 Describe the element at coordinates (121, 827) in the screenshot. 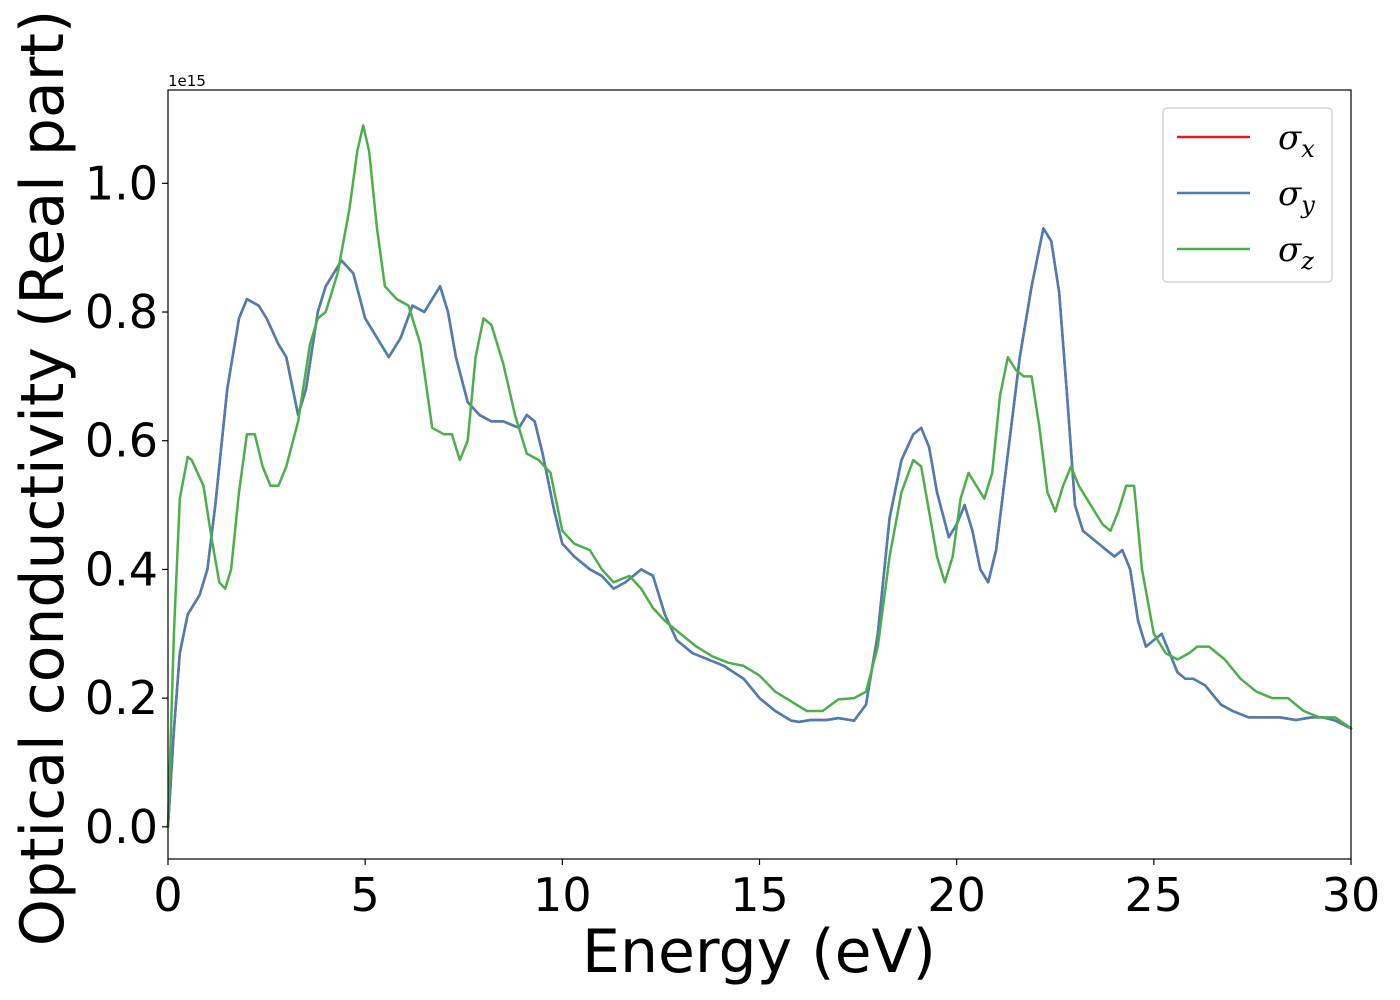

I see `y-tick-label: 0.0` at that location.